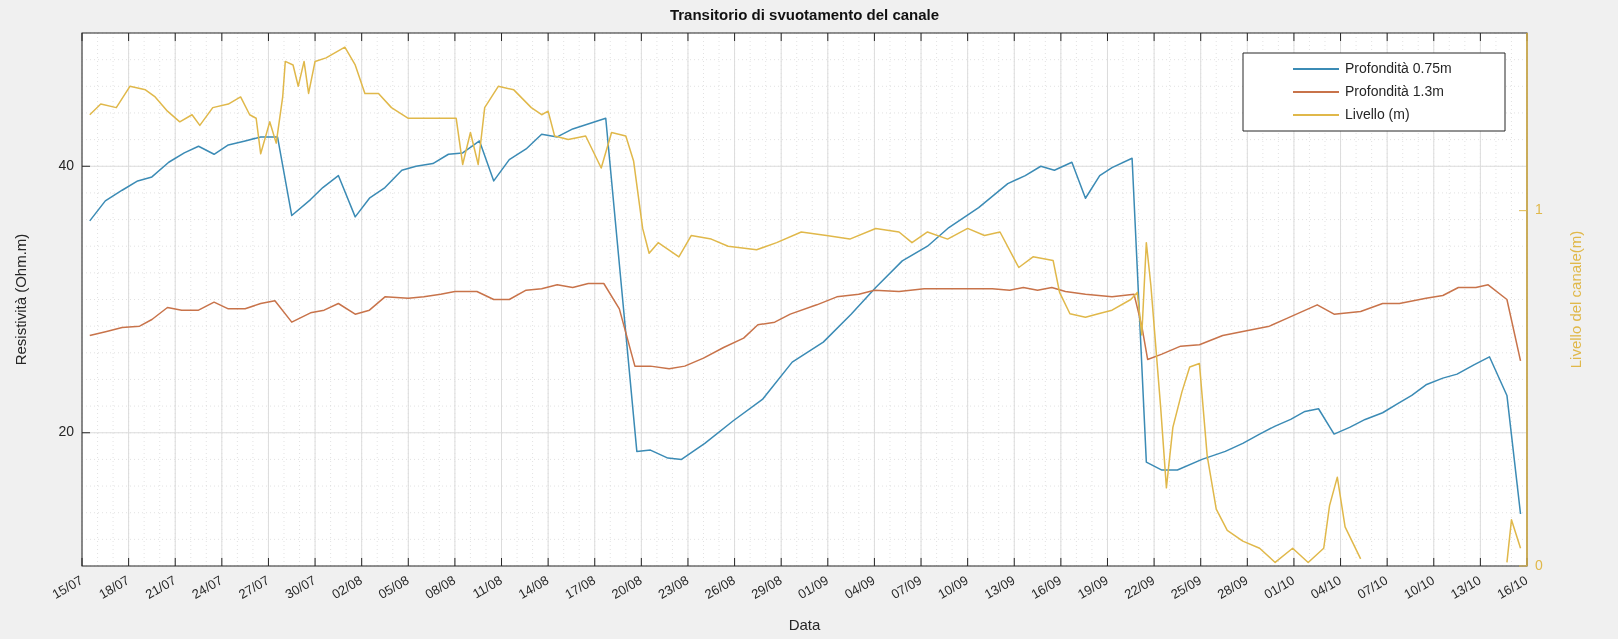 Image resolution: width=1618 pixels, height=639 pixels. What do you see at coordinates (1279, 587) in the screenshot?
I see `x-tick-label: 01/10` at bounding box center [1279, 587].